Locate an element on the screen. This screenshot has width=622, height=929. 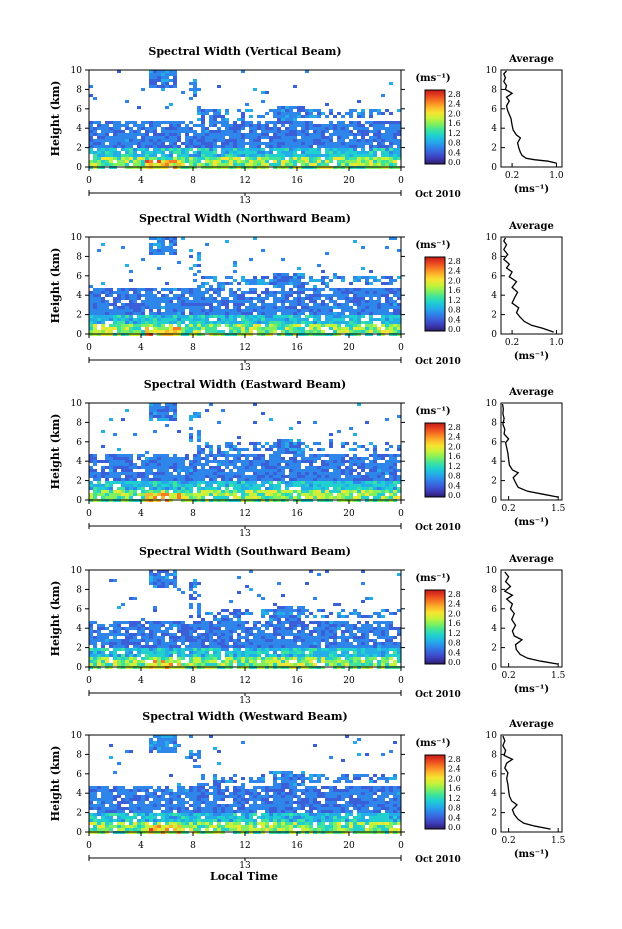
x-tick-label: 8 is located at coordinates (193, 181).